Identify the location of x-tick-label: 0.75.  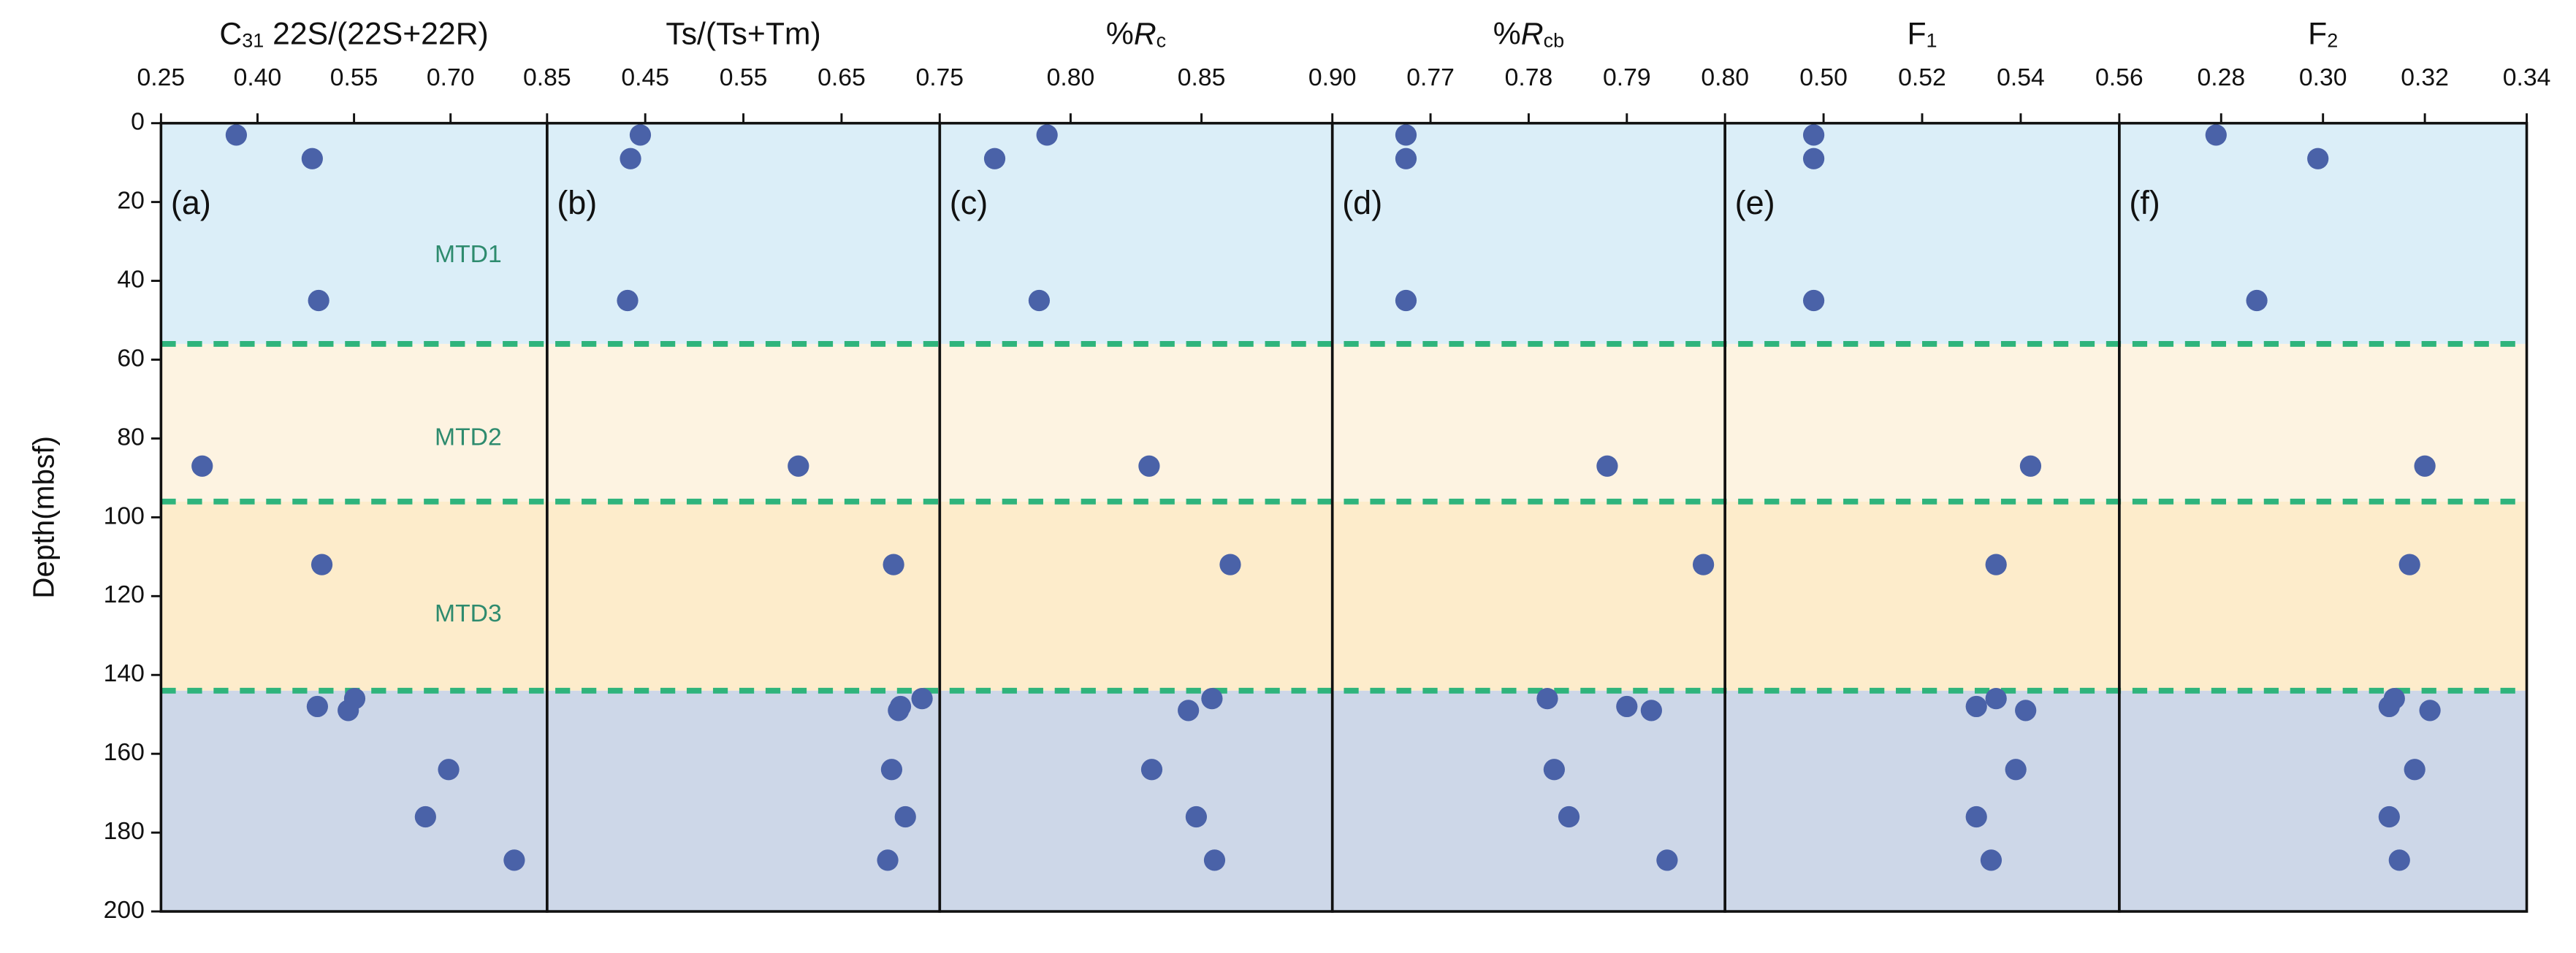
(940, 77).